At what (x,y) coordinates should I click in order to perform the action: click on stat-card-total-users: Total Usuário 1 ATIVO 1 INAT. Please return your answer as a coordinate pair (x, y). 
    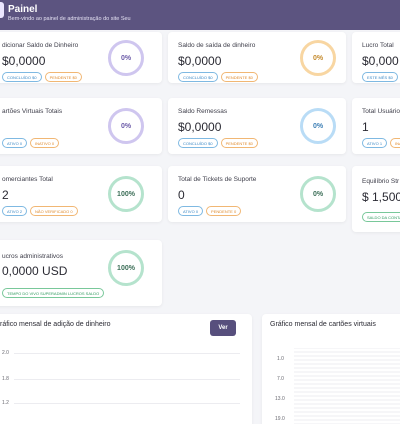
    Looking at the image, I should click on (376, 126).